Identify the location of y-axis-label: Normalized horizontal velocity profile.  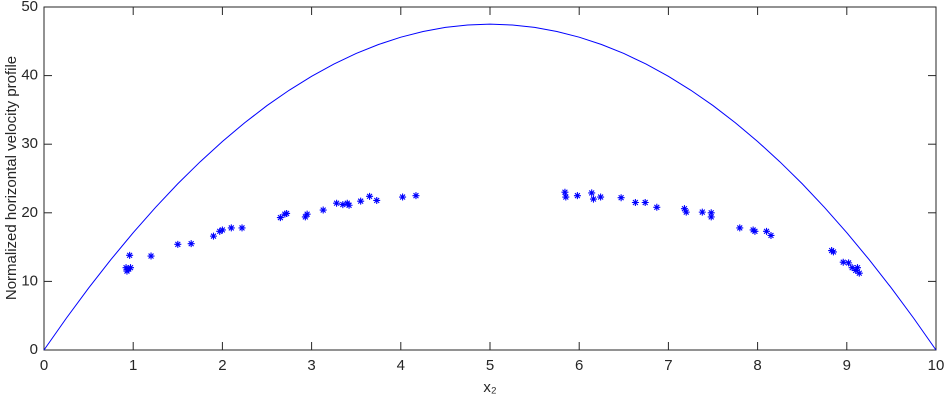
(11, 178).